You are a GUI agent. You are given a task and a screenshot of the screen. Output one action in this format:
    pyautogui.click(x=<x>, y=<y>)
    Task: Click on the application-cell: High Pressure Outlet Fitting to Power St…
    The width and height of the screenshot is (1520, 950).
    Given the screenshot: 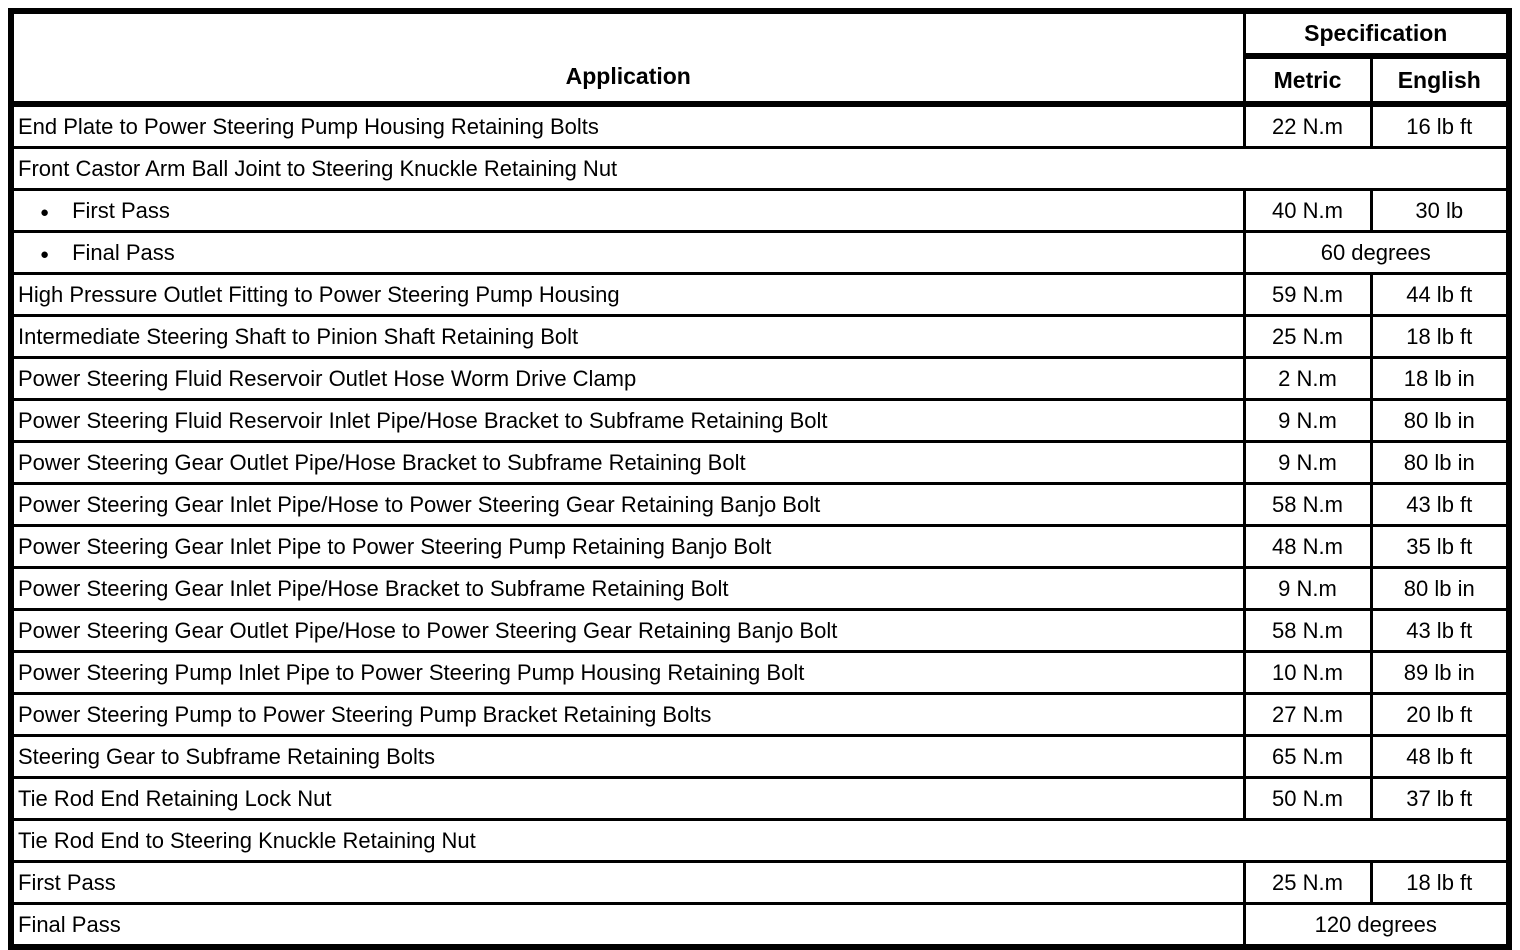 What is the action you would take?
    pyautogui.click(x=627, y=294)
    